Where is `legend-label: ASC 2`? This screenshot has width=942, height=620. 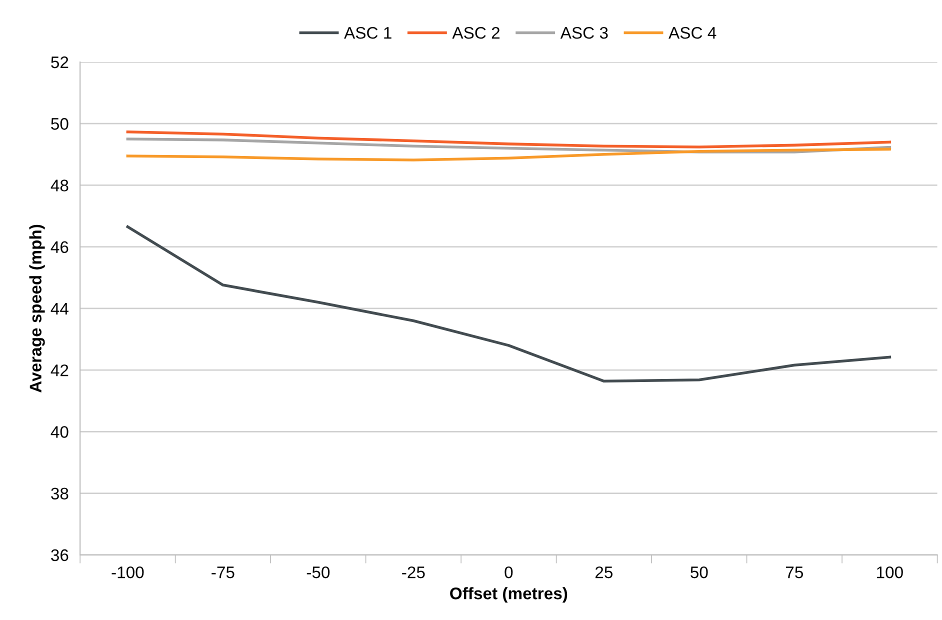
legend-label: ASC 2 is located at coordinates (476, 32).